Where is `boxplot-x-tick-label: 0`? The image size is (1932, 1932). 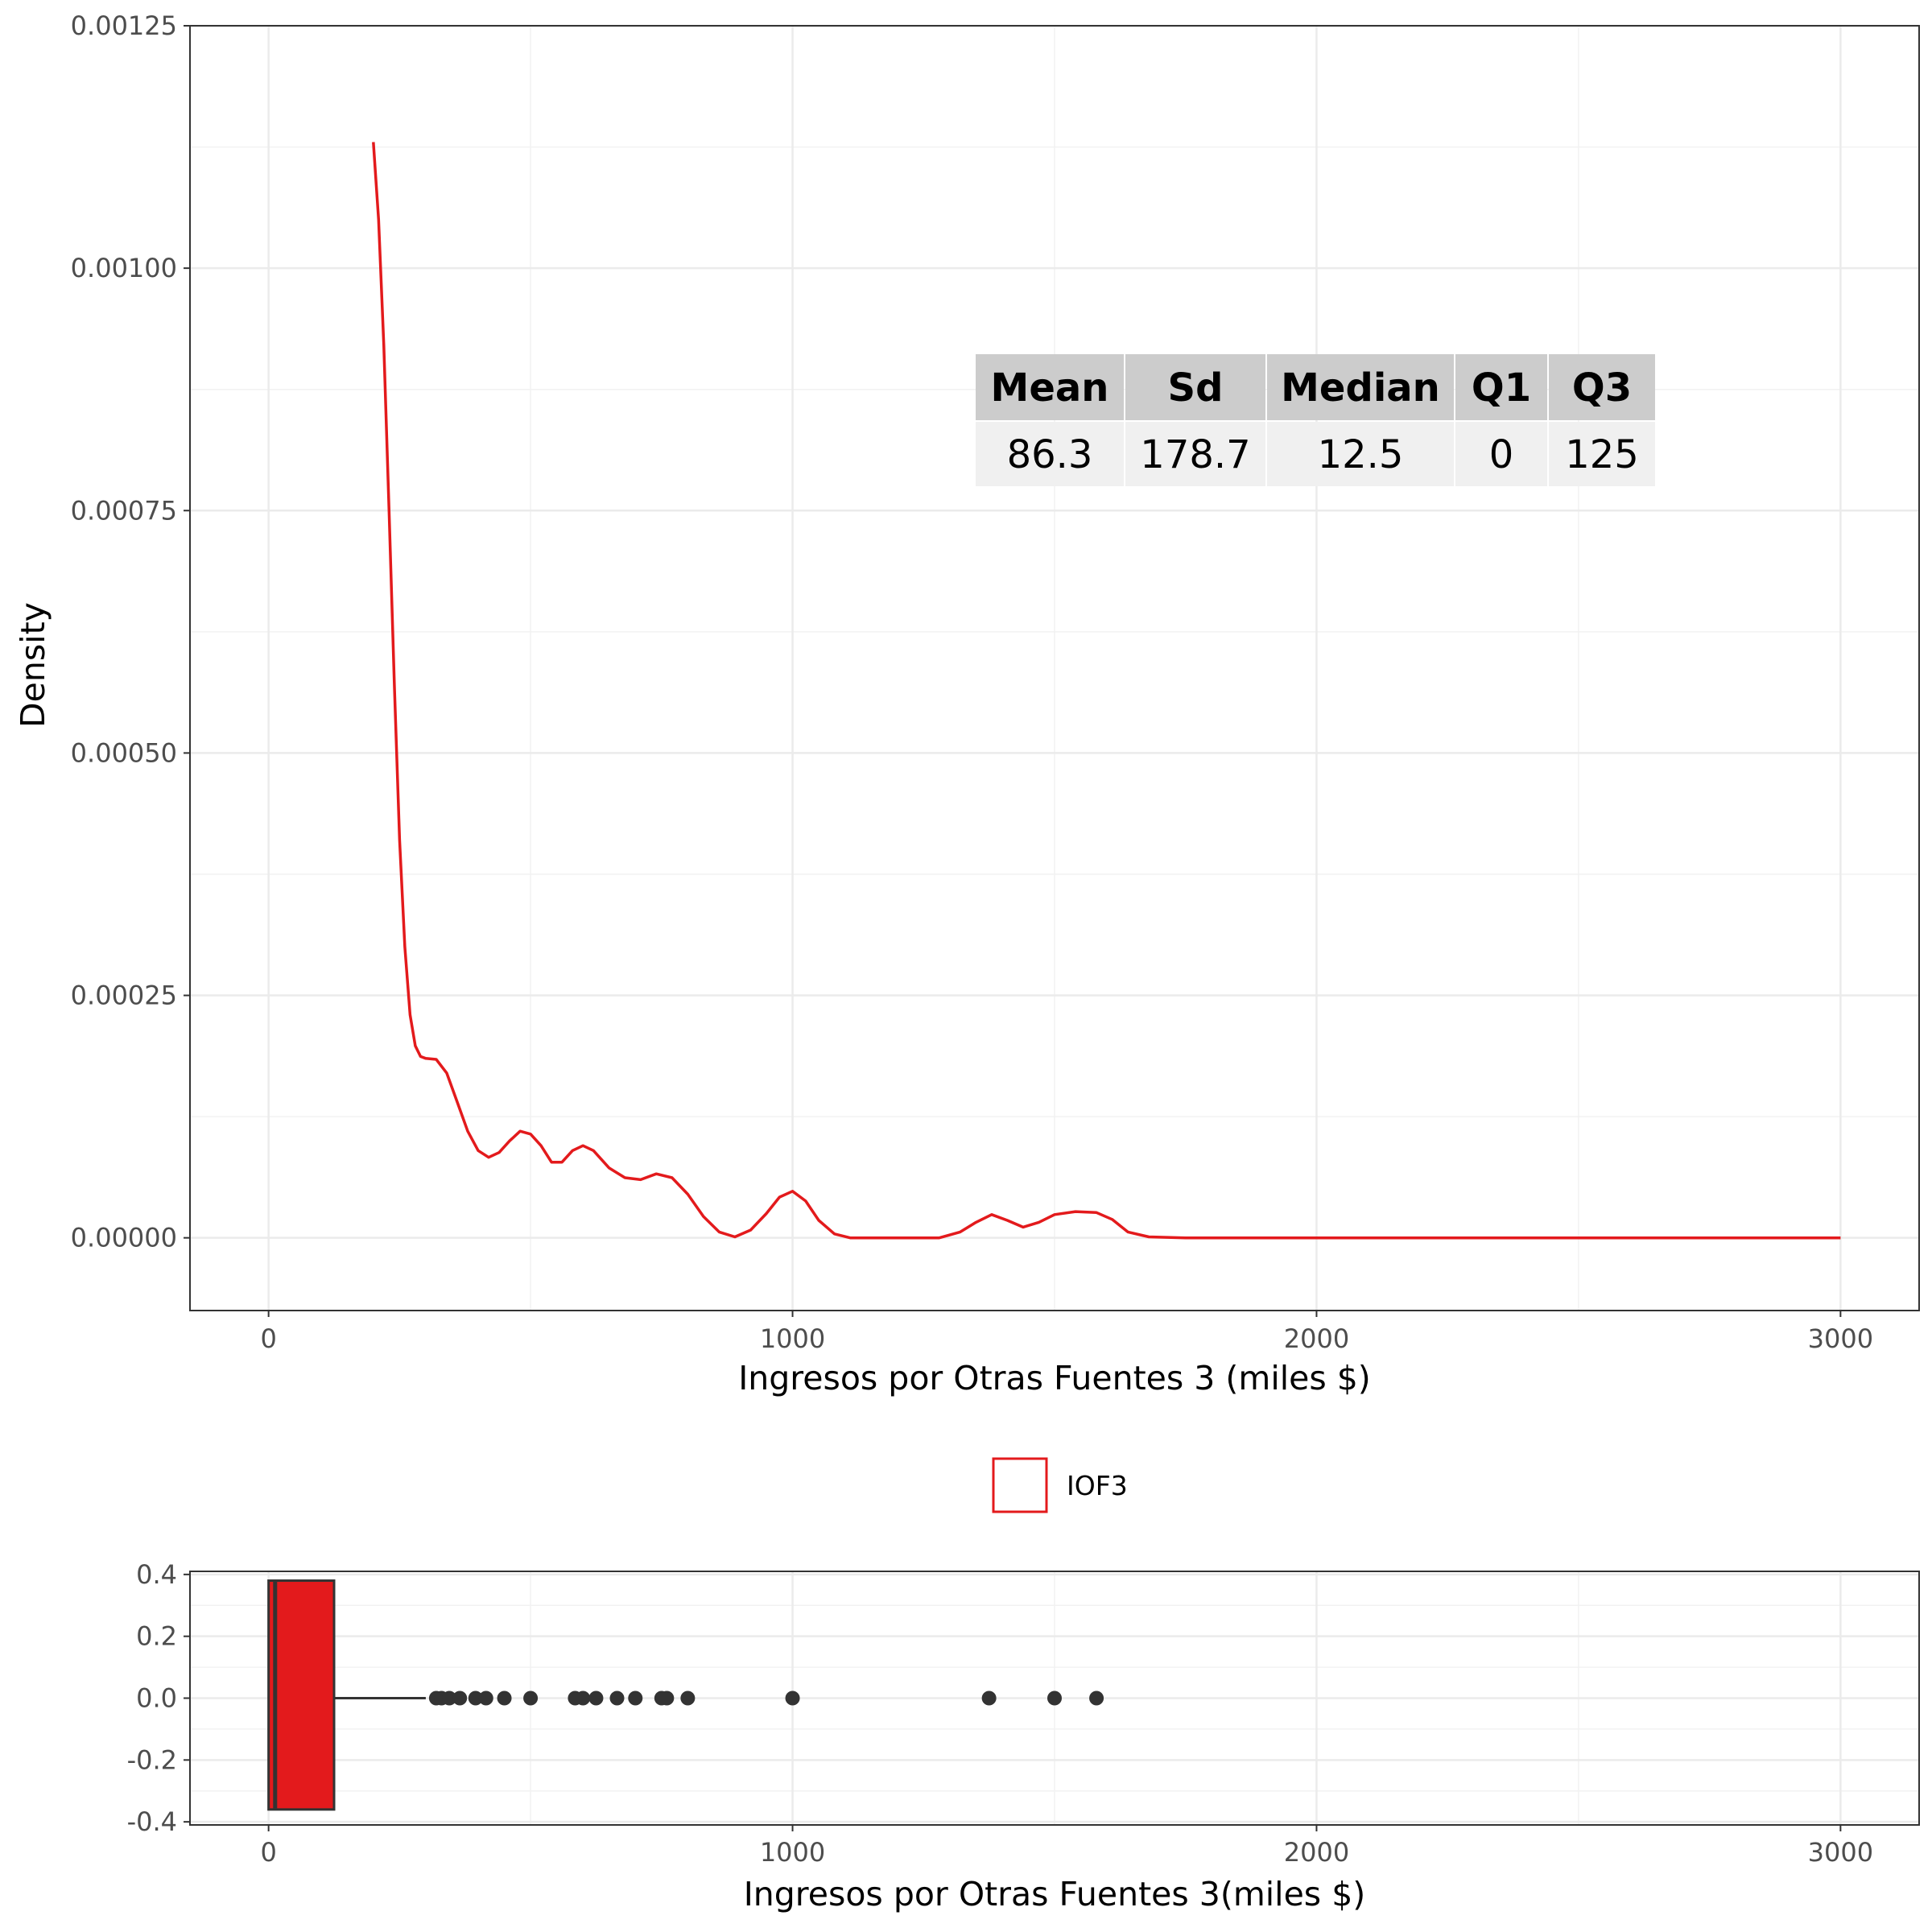
boxplot-x-tick-label: 0 is located at coordinates (268, 1852).